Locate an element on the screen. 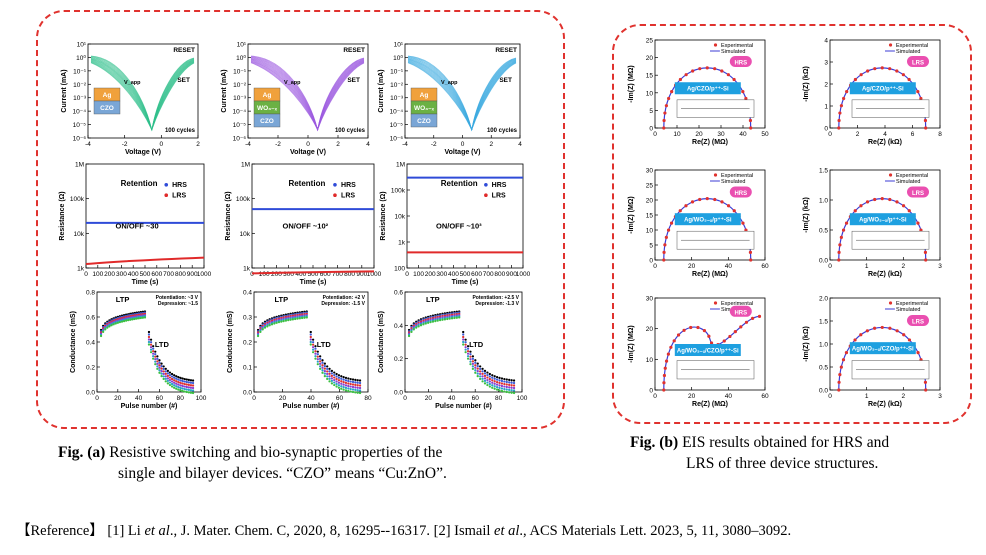 Image resolution: width=986 pixels, height=555 pixels. eis-6-legend-exp: Experimental is located at coordinates (912, 304).